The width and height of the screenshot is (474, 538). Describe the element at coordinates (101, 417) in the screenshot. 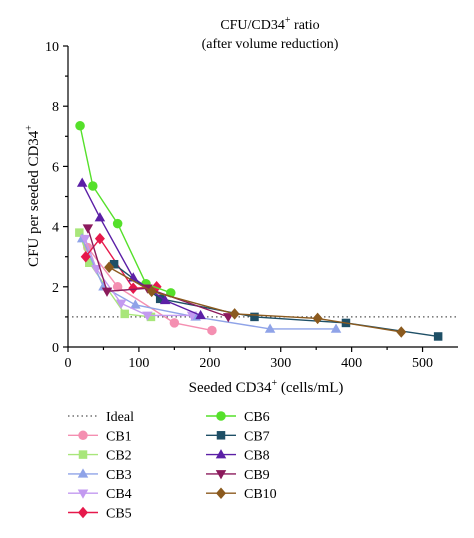

I see `legend-entry-ideal: Ideal` at that location.